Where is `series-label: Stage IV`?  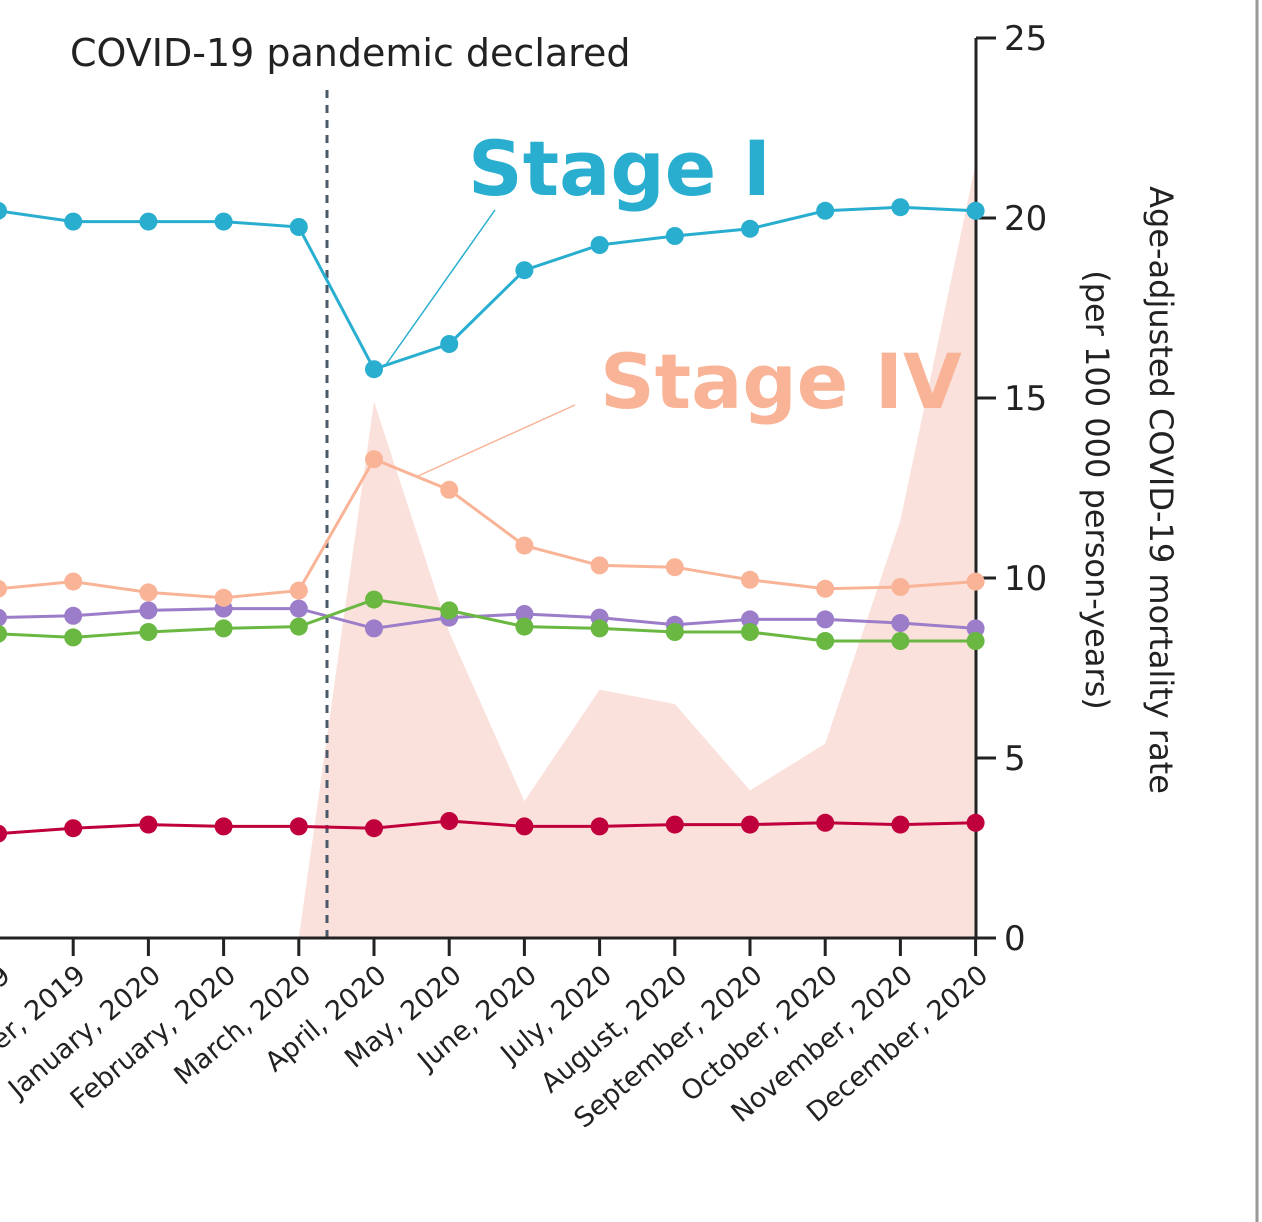
series-label: Stage IV is located at coordinates (781, 381).